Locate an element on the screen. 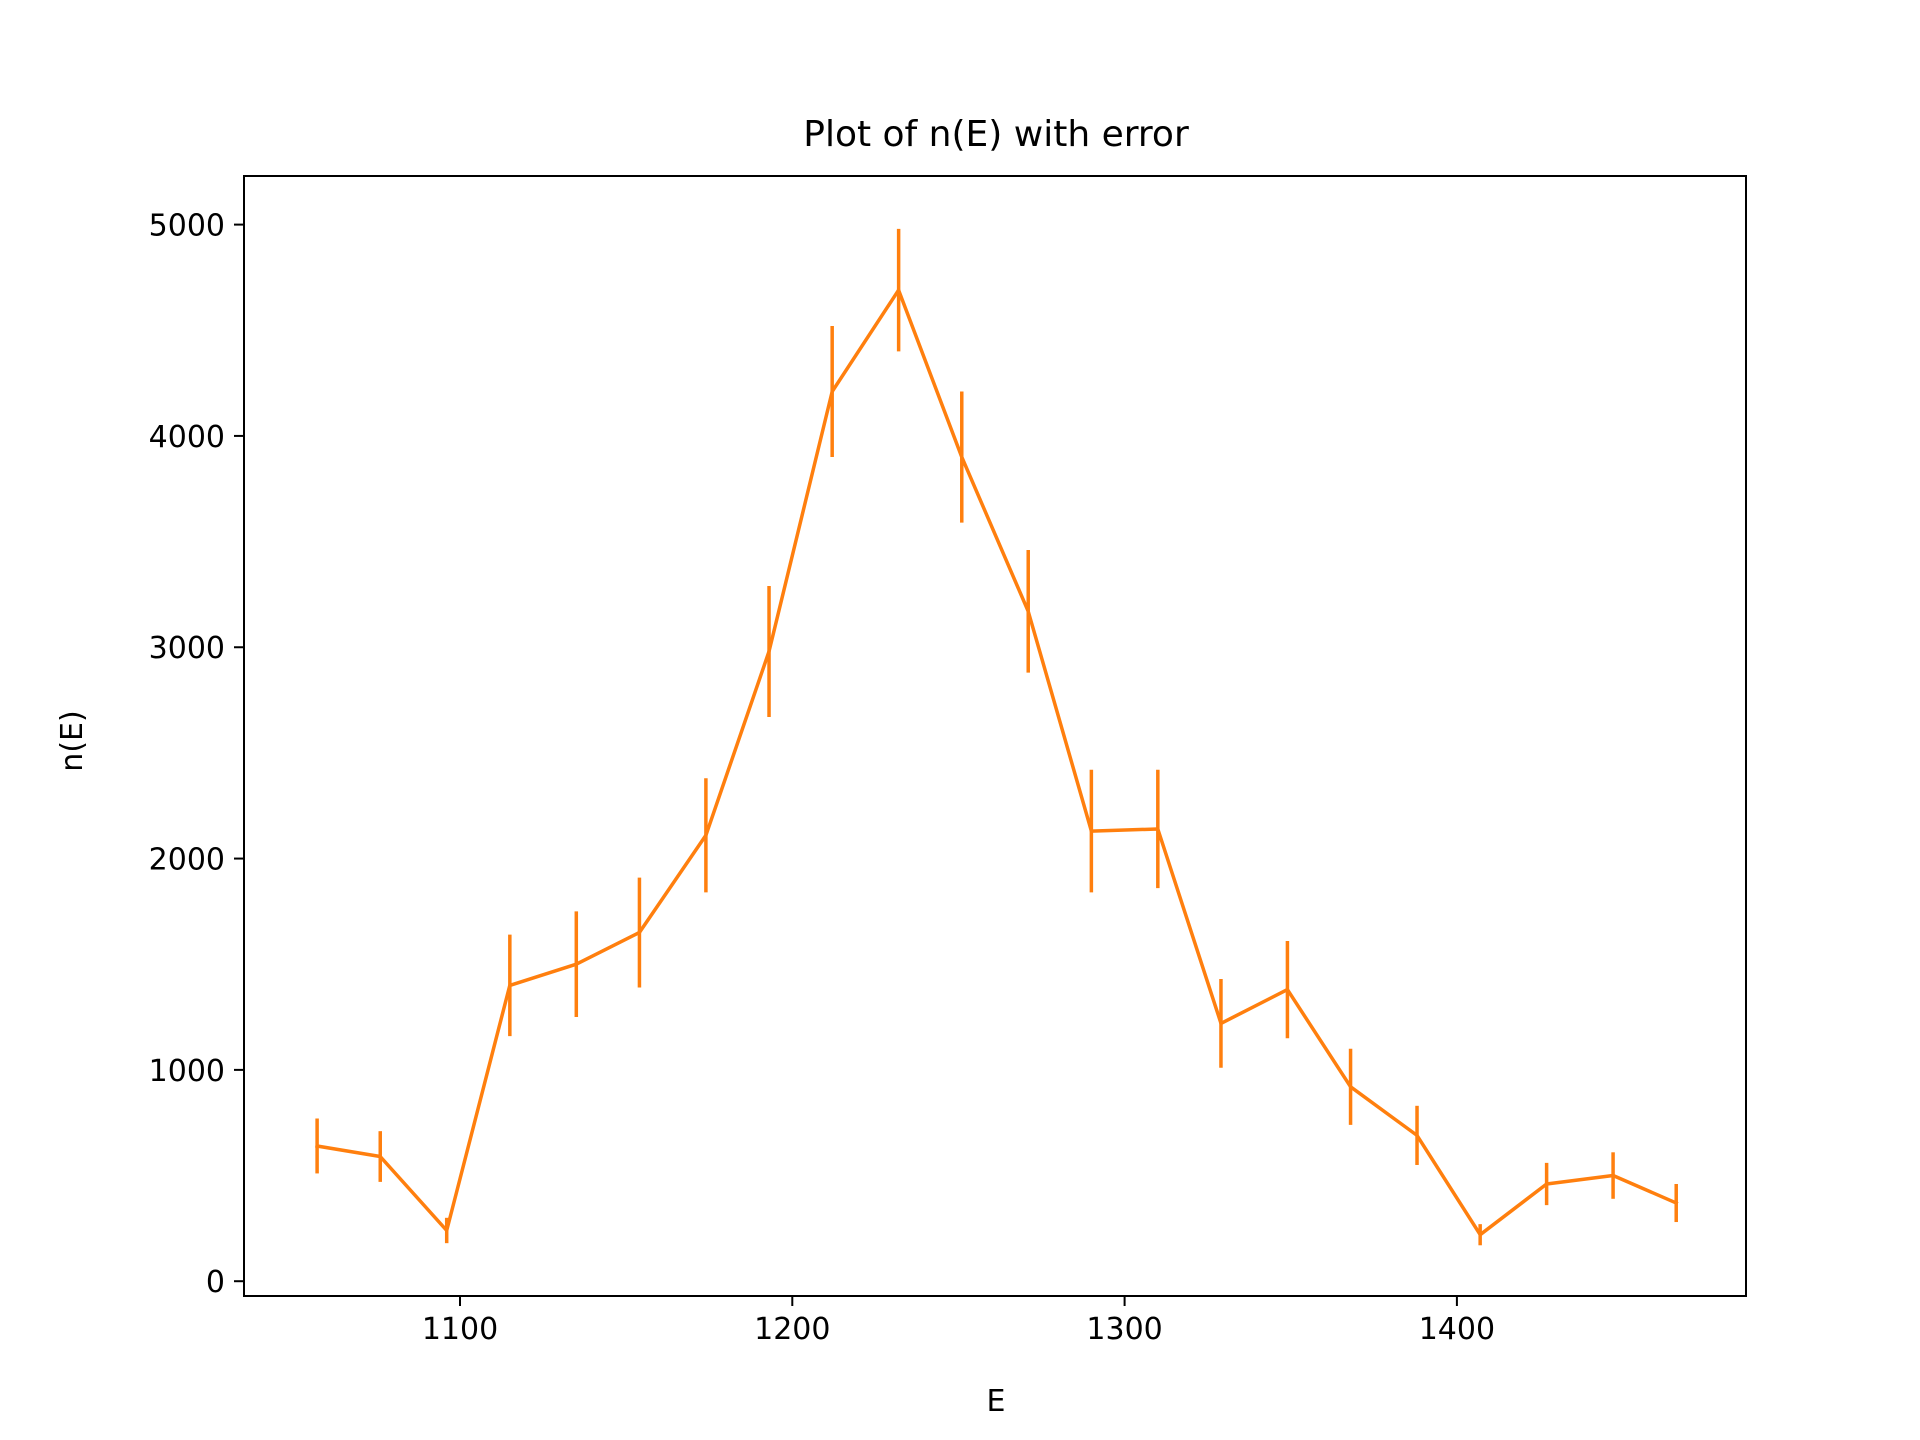 The image size is (1920, 1440). y-tick-label: 1000 is located at coordinates (187, 1071).